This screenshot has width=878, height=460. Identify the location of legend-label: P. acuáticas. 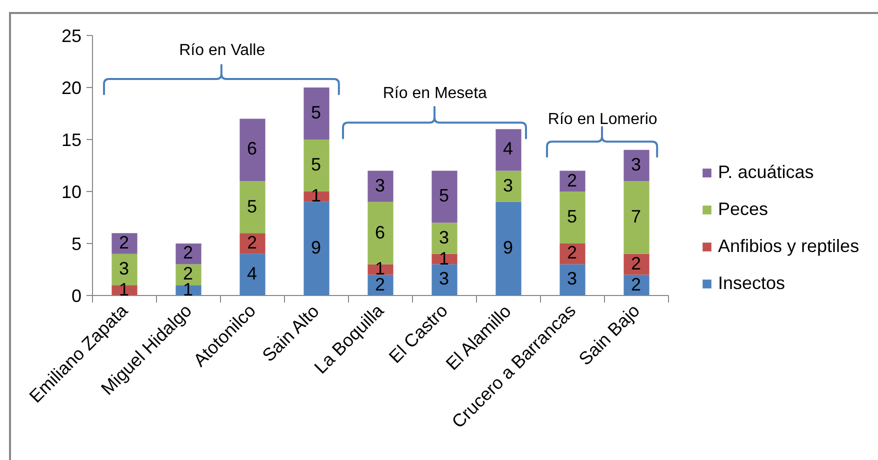
(766, 172).